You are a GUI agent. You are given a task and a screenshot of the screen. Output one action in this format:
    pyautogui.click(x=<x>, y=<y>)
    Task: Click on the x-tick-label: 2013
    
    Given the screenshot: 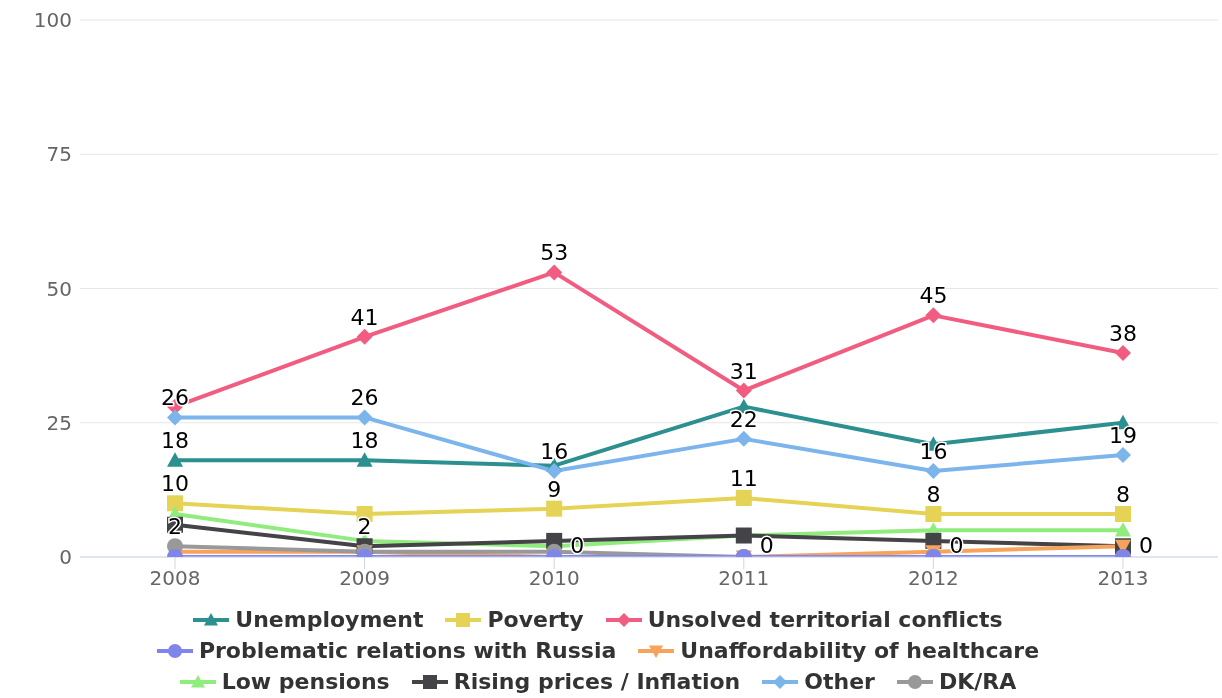 What is the action you would take?
    pyautogui.click(x=1123, y=578)
    